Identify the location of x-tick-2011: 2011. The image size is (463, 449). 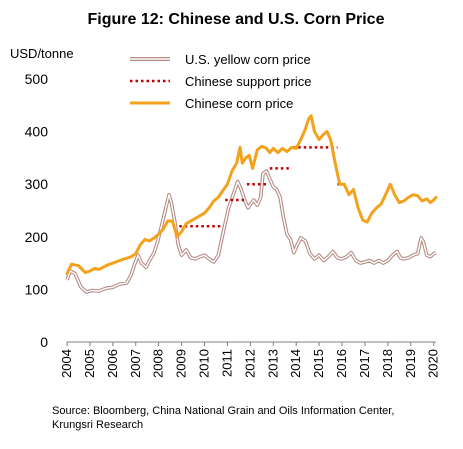
(226, 363).